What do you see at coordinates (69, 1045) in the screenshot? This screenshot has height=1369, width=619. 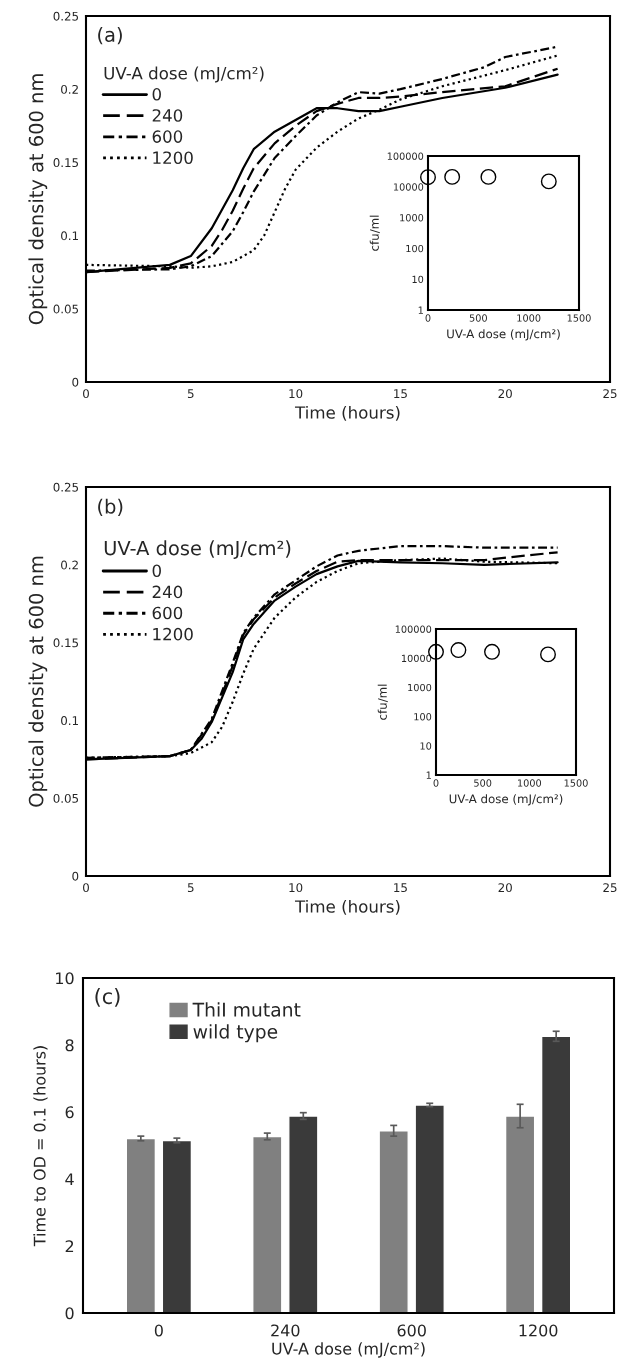 I see `y-tick-label: 8` at bounding box center [69, 1045].